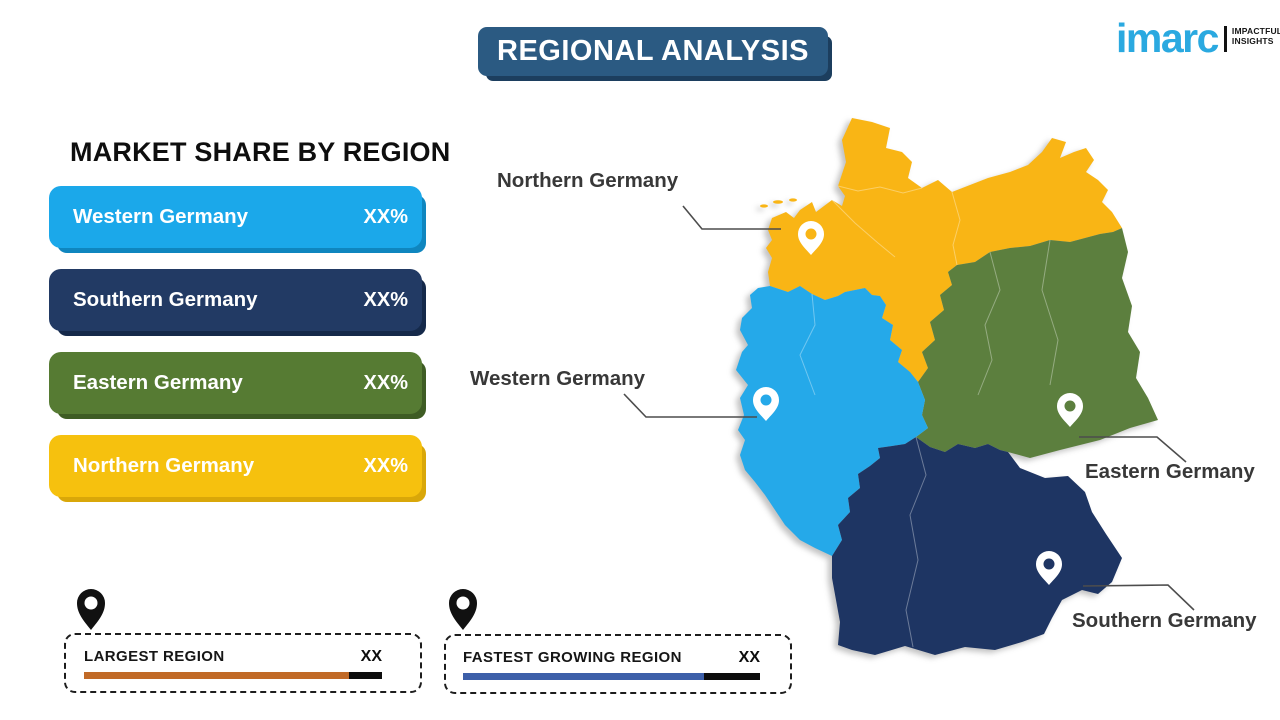  What do you see at coordinates (1037, 343) in the screenshot?
I see `region-eastern-germany` at bounding box center [1037, 343].